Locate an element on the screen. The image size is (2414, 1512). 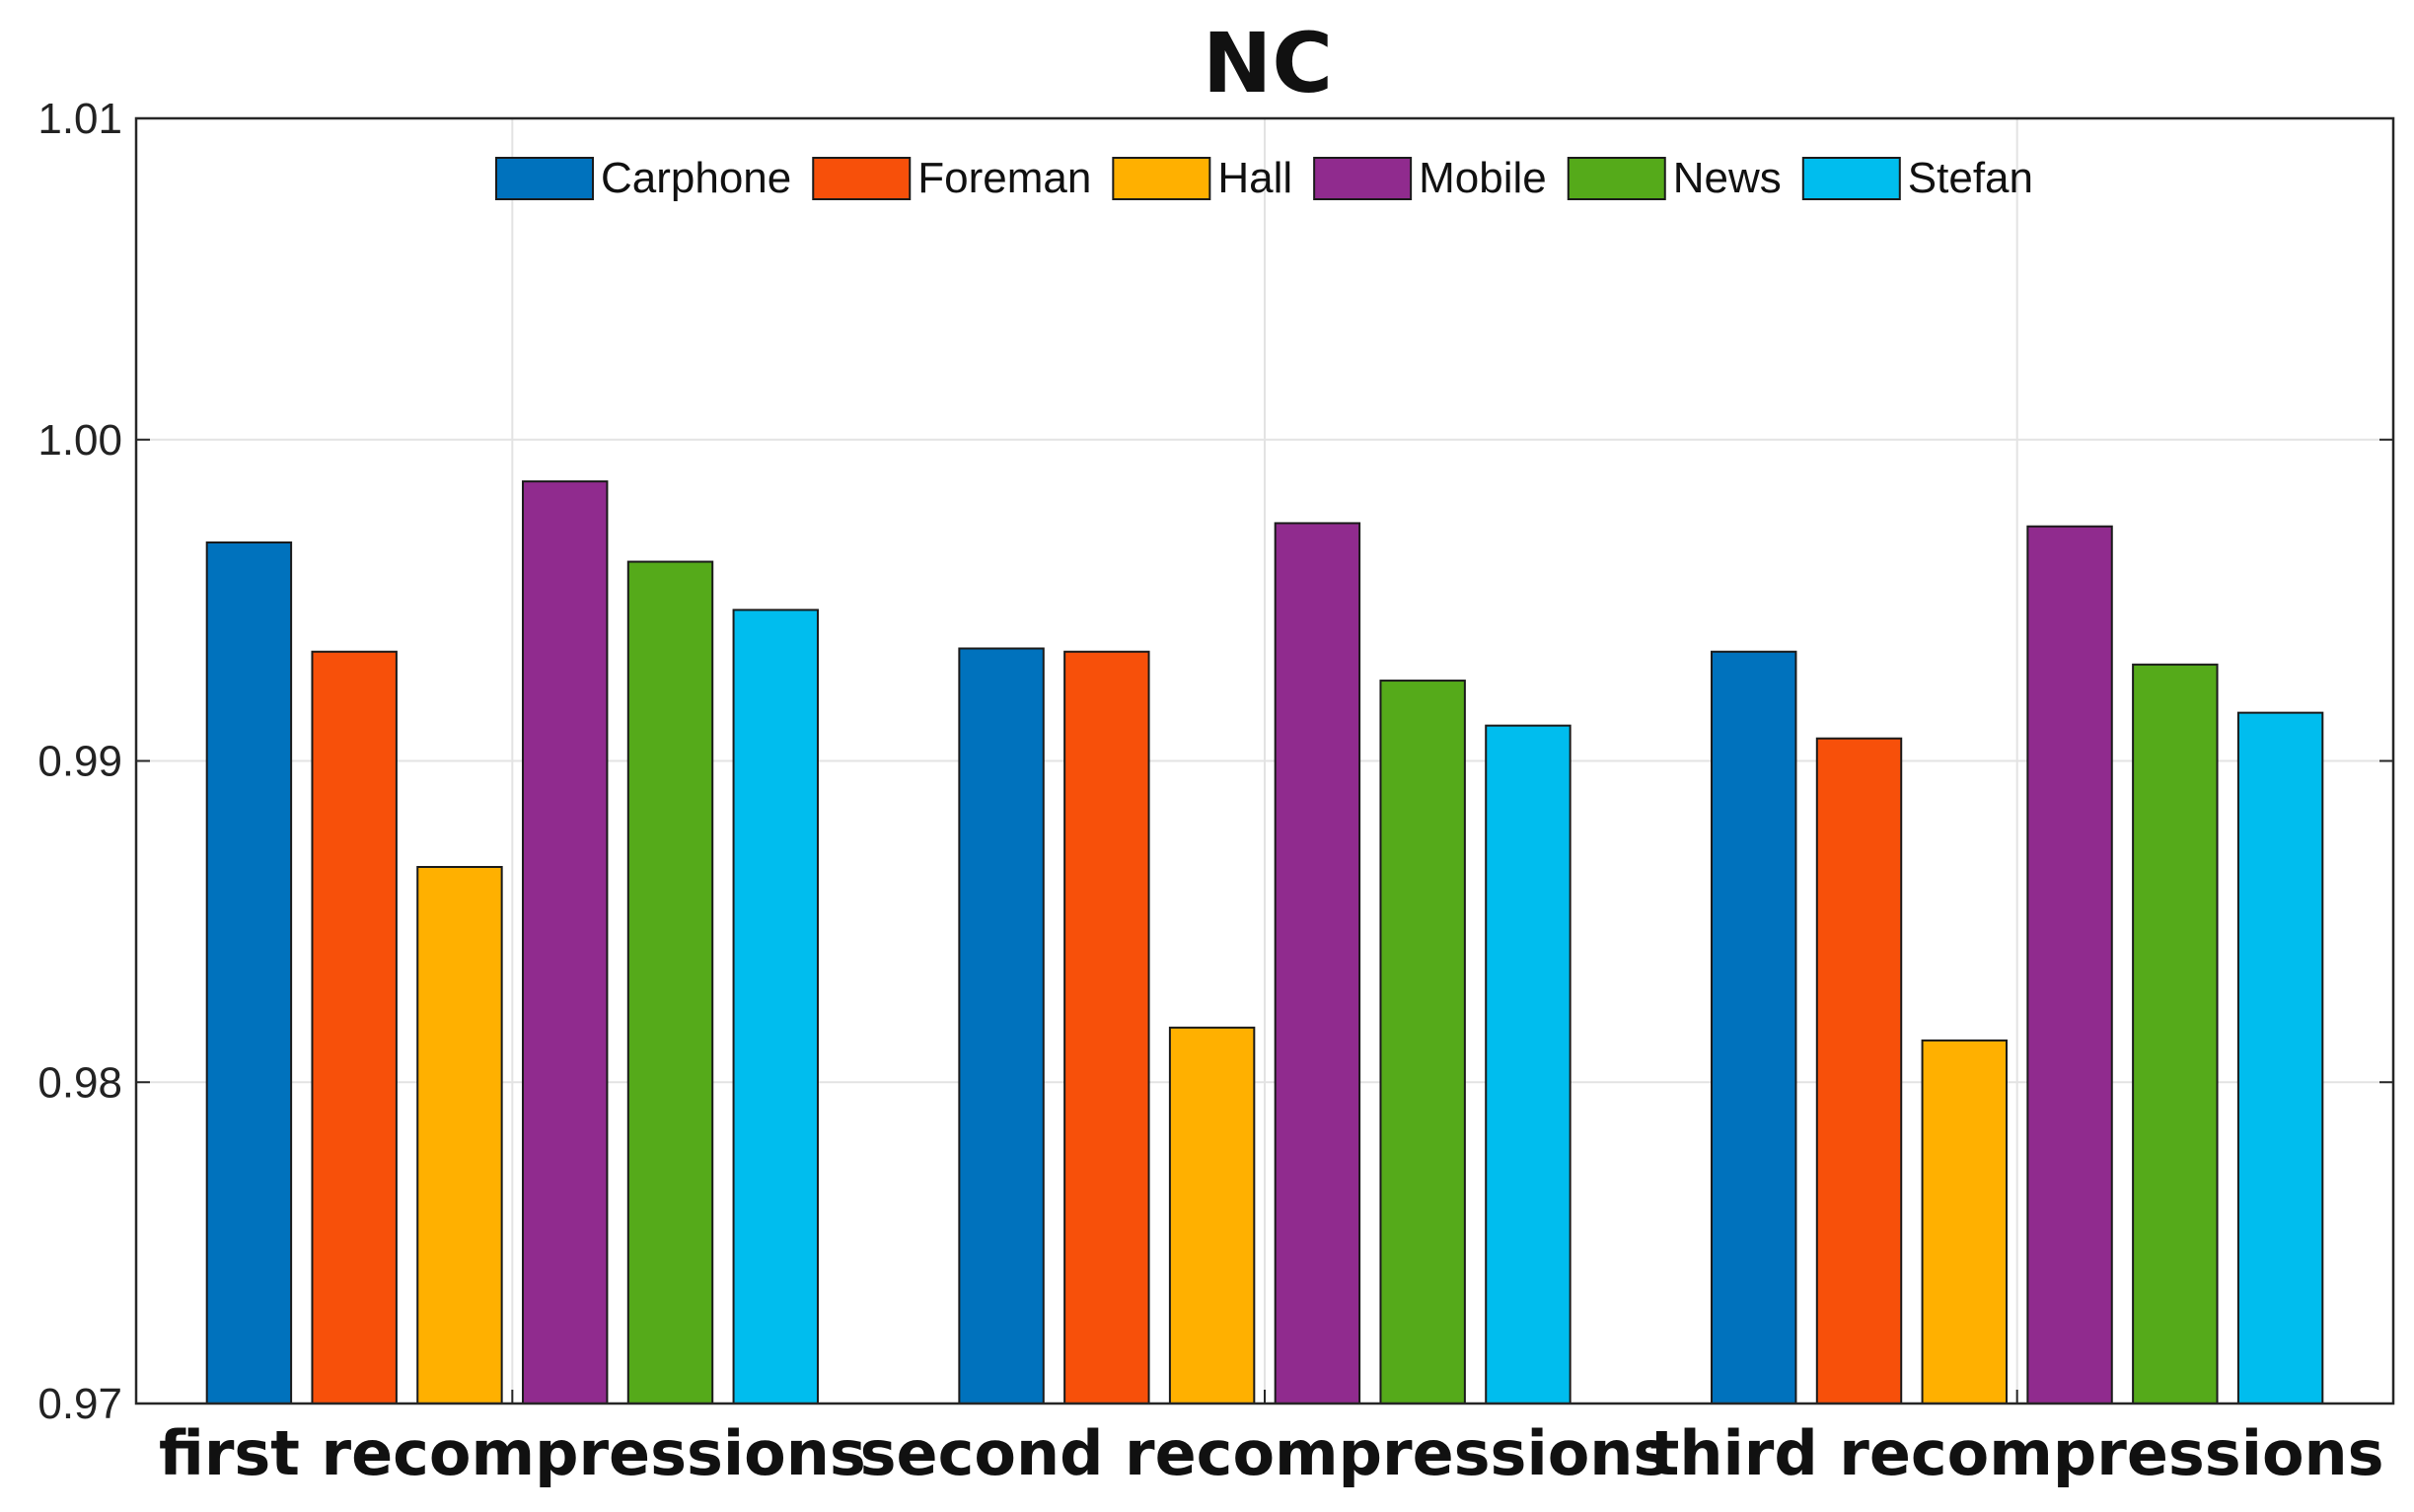
legend: Carphone Foreman Hall Mobile News Stefan is located at coordinates (1263, 178).